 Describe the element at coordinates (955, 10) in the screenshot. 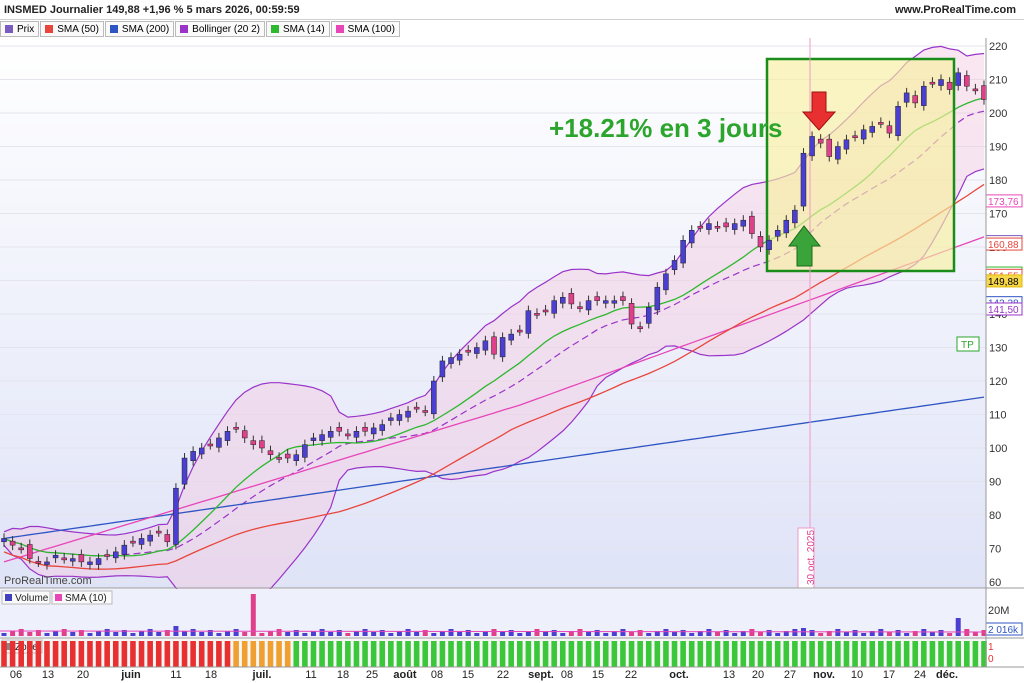

I see `site-link: www.ProRealTime.com` at that location.